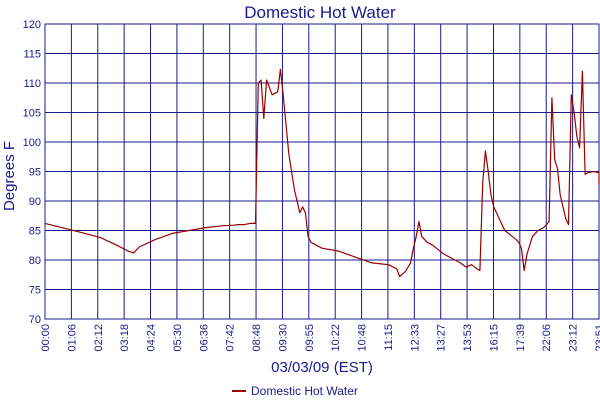 Image resolution: width=600 pixels, height=400 pixels. What do you see at coordinates (442, 338) in the screenshot?
I see `x-tick-label: 13:27` at bounding box center [442, 338].